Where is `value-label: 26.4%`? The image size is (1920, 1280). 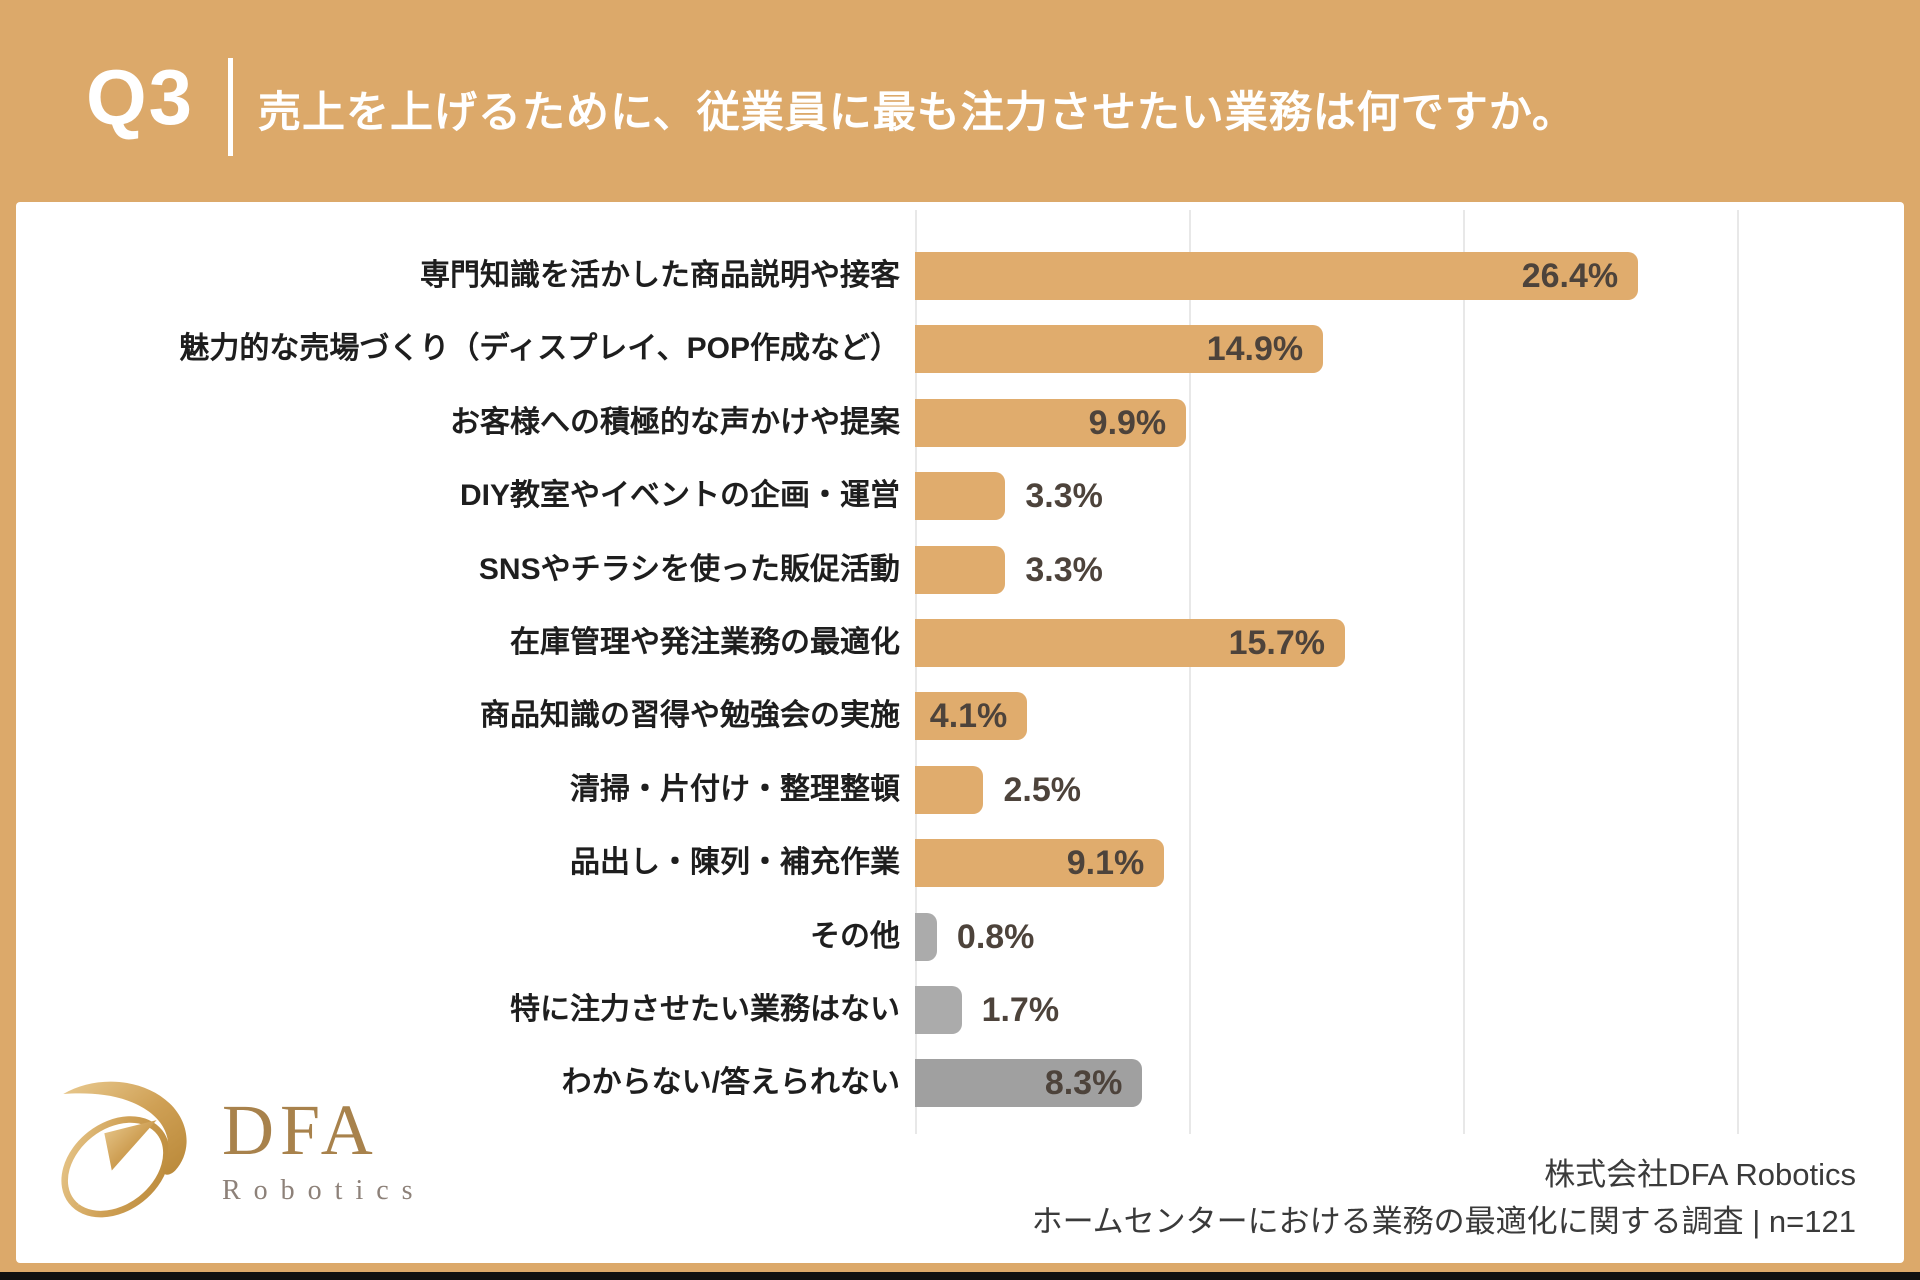 value-label: 26.4% is located at coordinates (1570, 276).